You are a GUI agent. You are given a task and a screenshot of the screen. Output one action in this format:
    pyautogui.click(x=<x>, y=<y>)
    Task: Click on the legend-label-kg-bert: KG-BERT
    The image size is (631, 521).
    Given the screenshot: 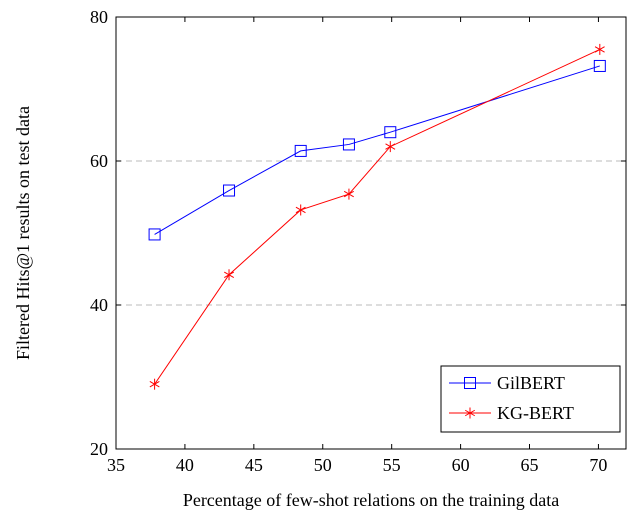 What is the action you would take?
    pyautogui.click(x=535, y=413)
    